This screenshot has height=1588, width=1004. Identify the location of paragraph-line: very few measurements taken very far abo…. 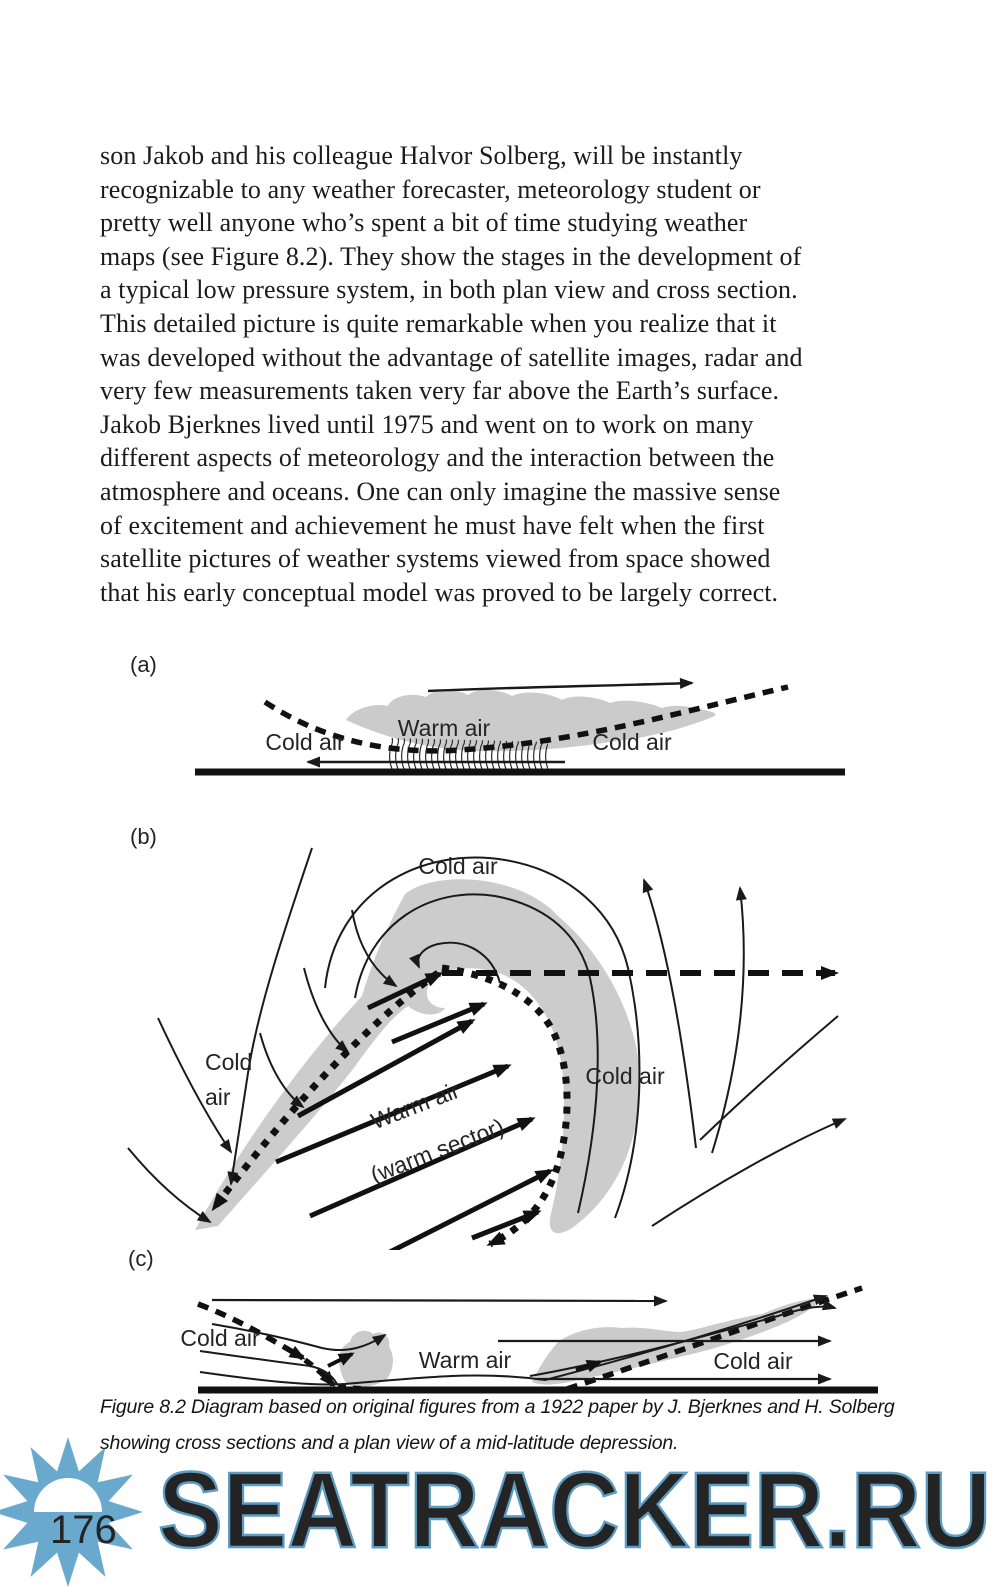
(440, 391).